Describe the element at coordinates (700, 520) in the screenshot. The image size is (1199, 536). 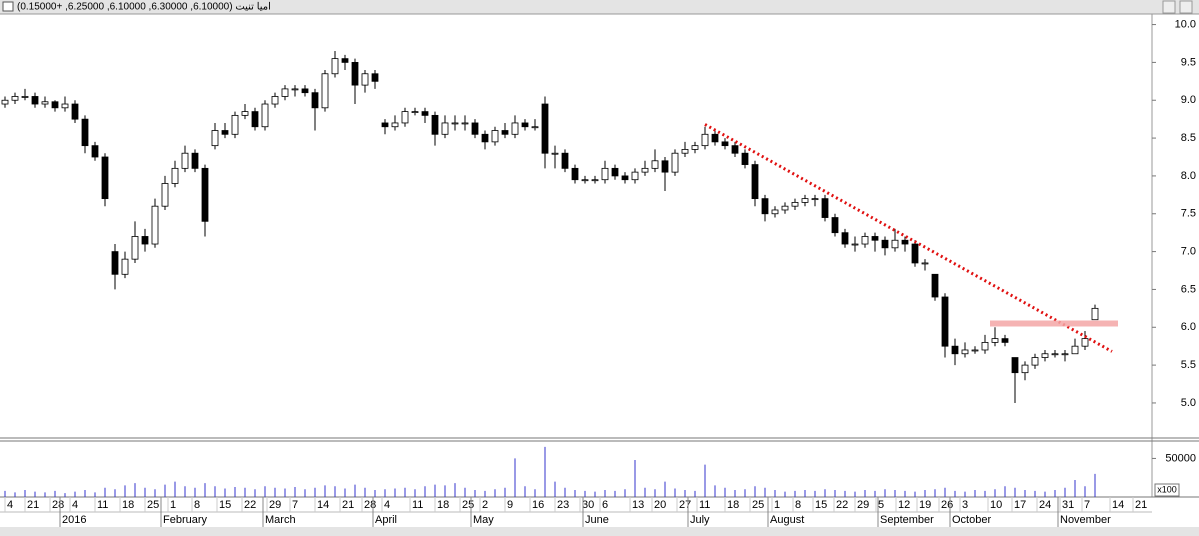
I see `month-label: July` at that location.